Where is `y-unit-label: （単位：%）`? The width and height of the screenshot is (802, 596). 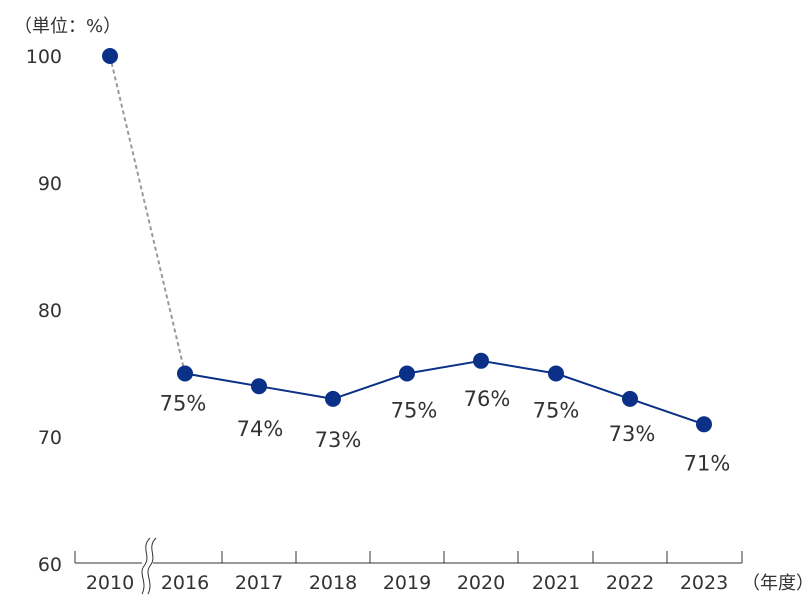
y-unit-label: （単位：%） is located at coordinates (67, 26).